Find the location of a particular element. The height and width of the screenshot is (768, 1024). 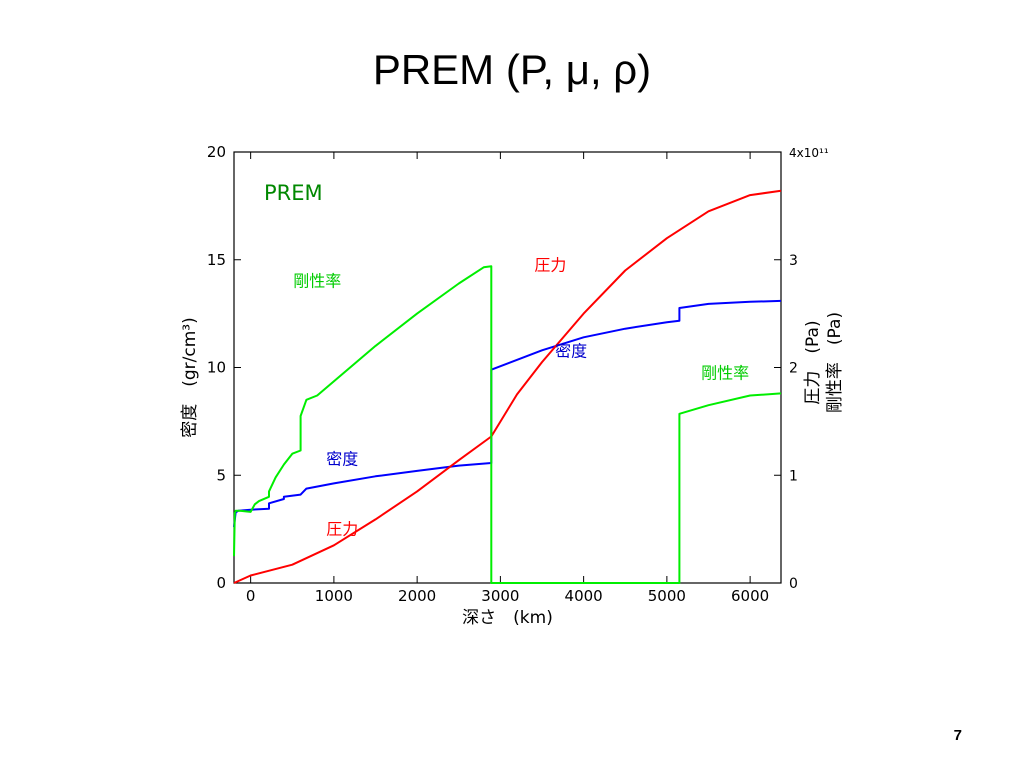

y-axis-label-left: 密度 (gr/cm³) is located at coordinates (190, 377).